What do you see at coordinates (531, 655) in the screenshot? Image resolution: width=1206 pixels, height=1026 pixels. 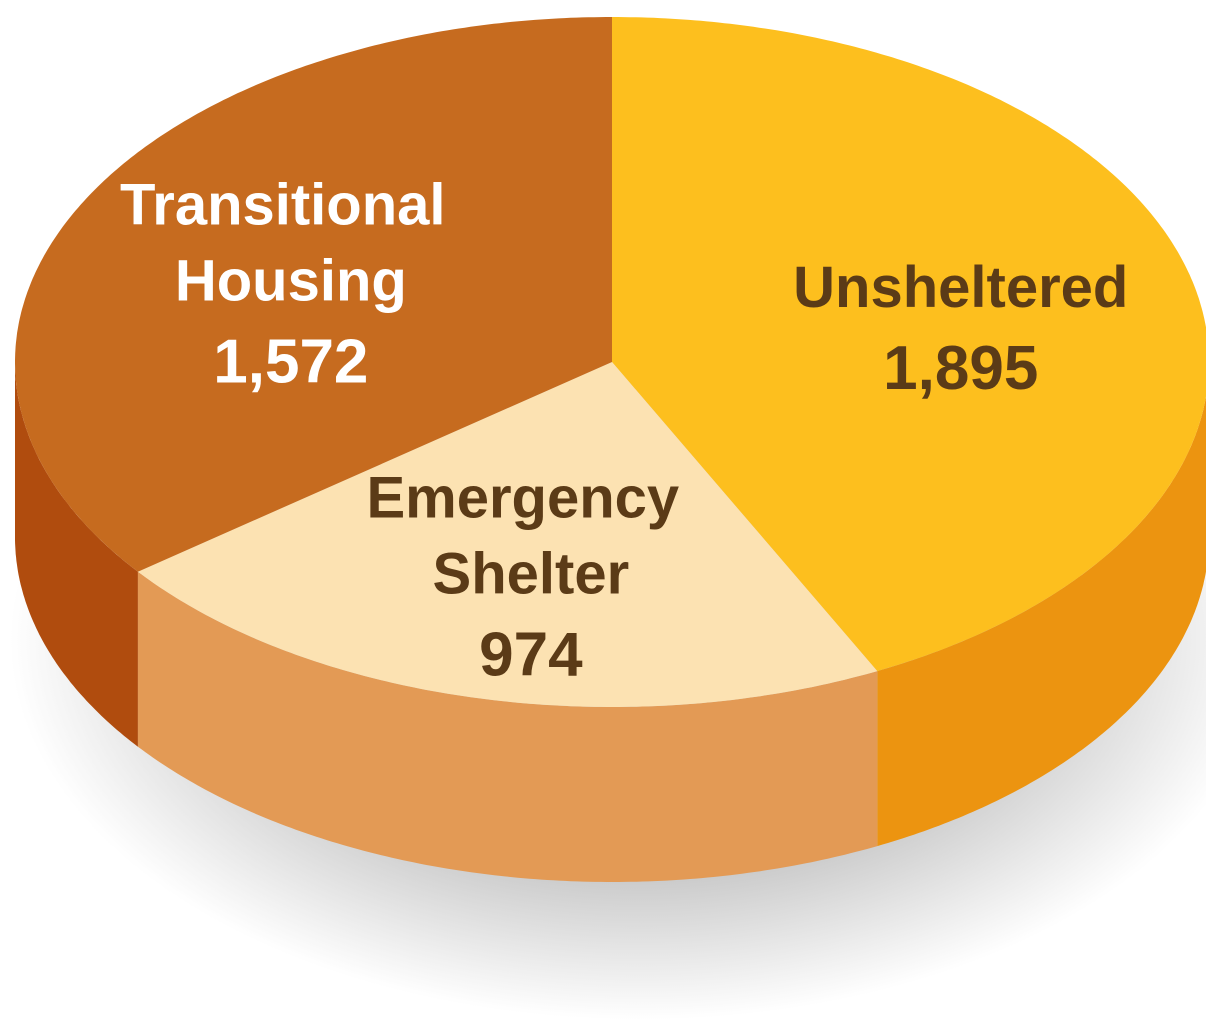 I see `value-label: 974` at bounding box center [531, 655].